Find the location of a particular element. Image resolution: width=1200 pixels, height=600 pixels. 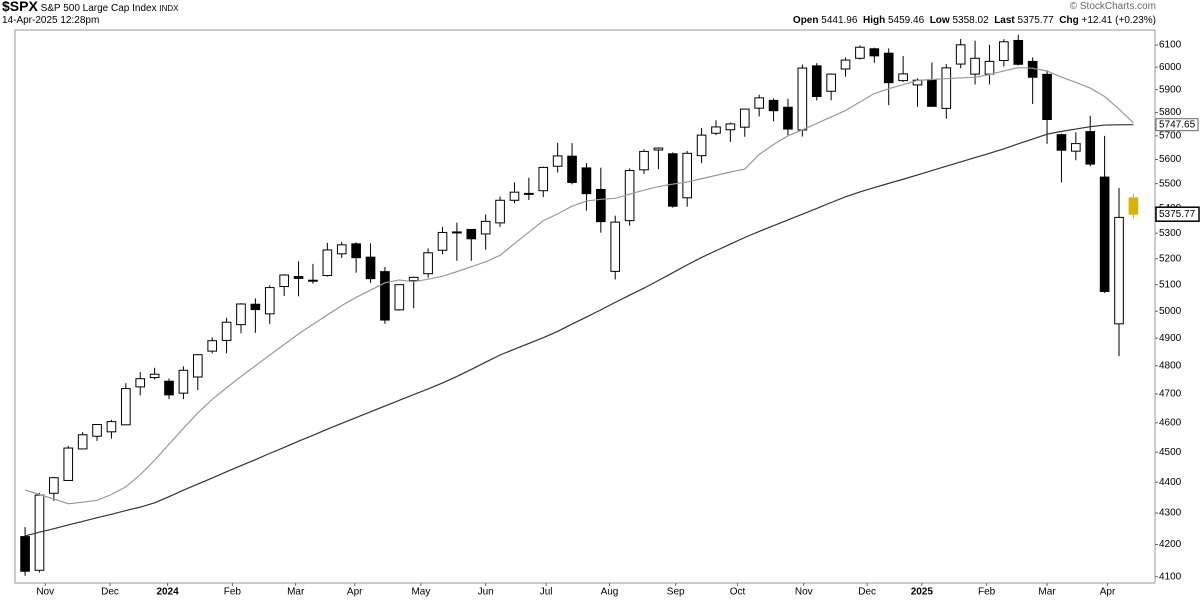

x-tick-label: Jun is located at coordinates (486, 592).